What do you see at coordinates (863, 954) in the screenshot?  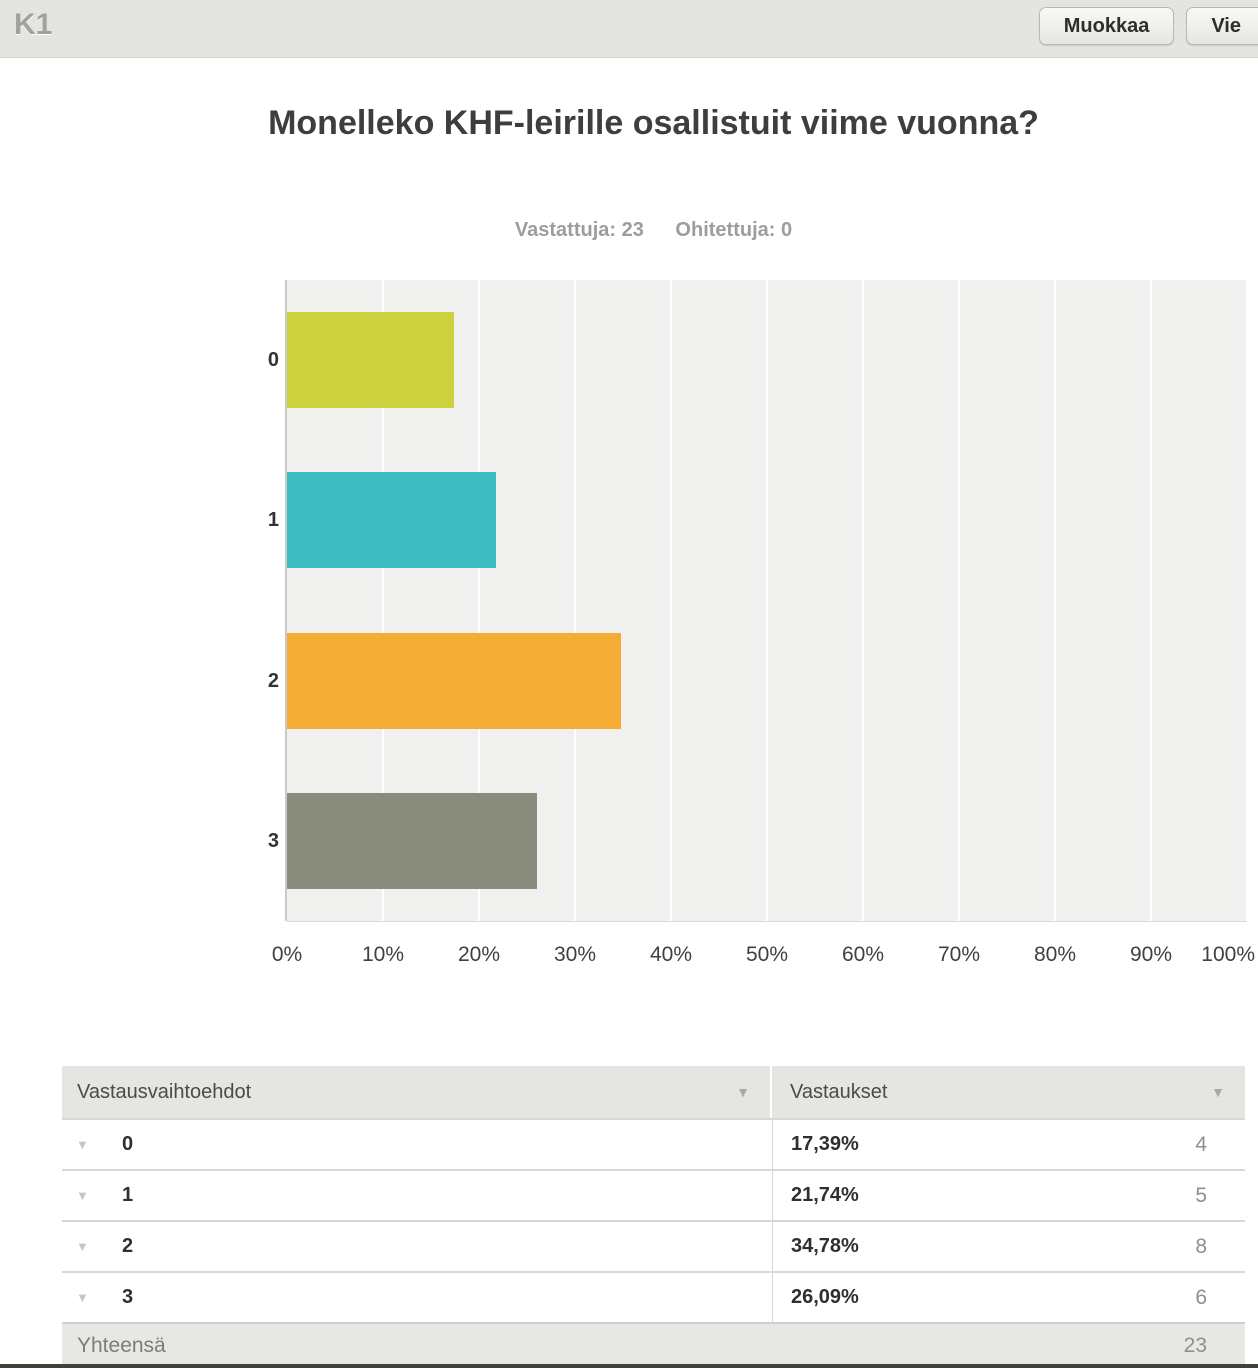 I see `x-axis-tick-label: 60%` at bounding box center [863, 954].